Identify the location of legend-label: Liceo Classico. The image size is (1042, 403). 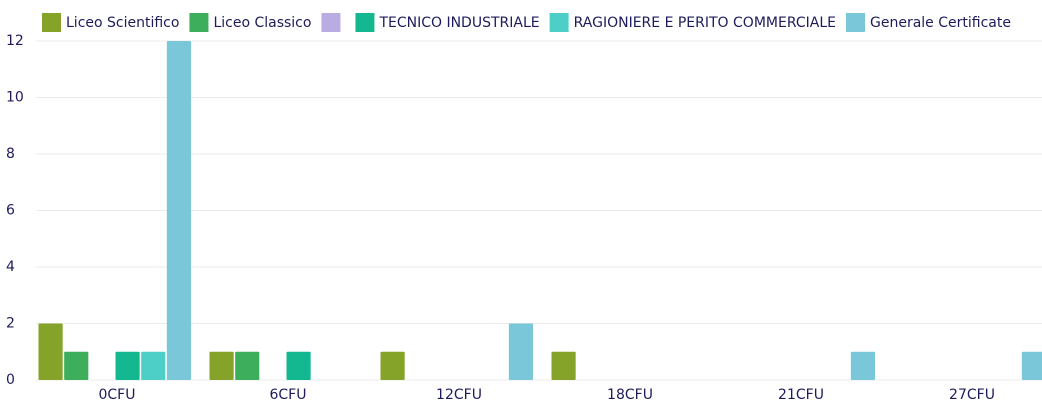
(262, 23).